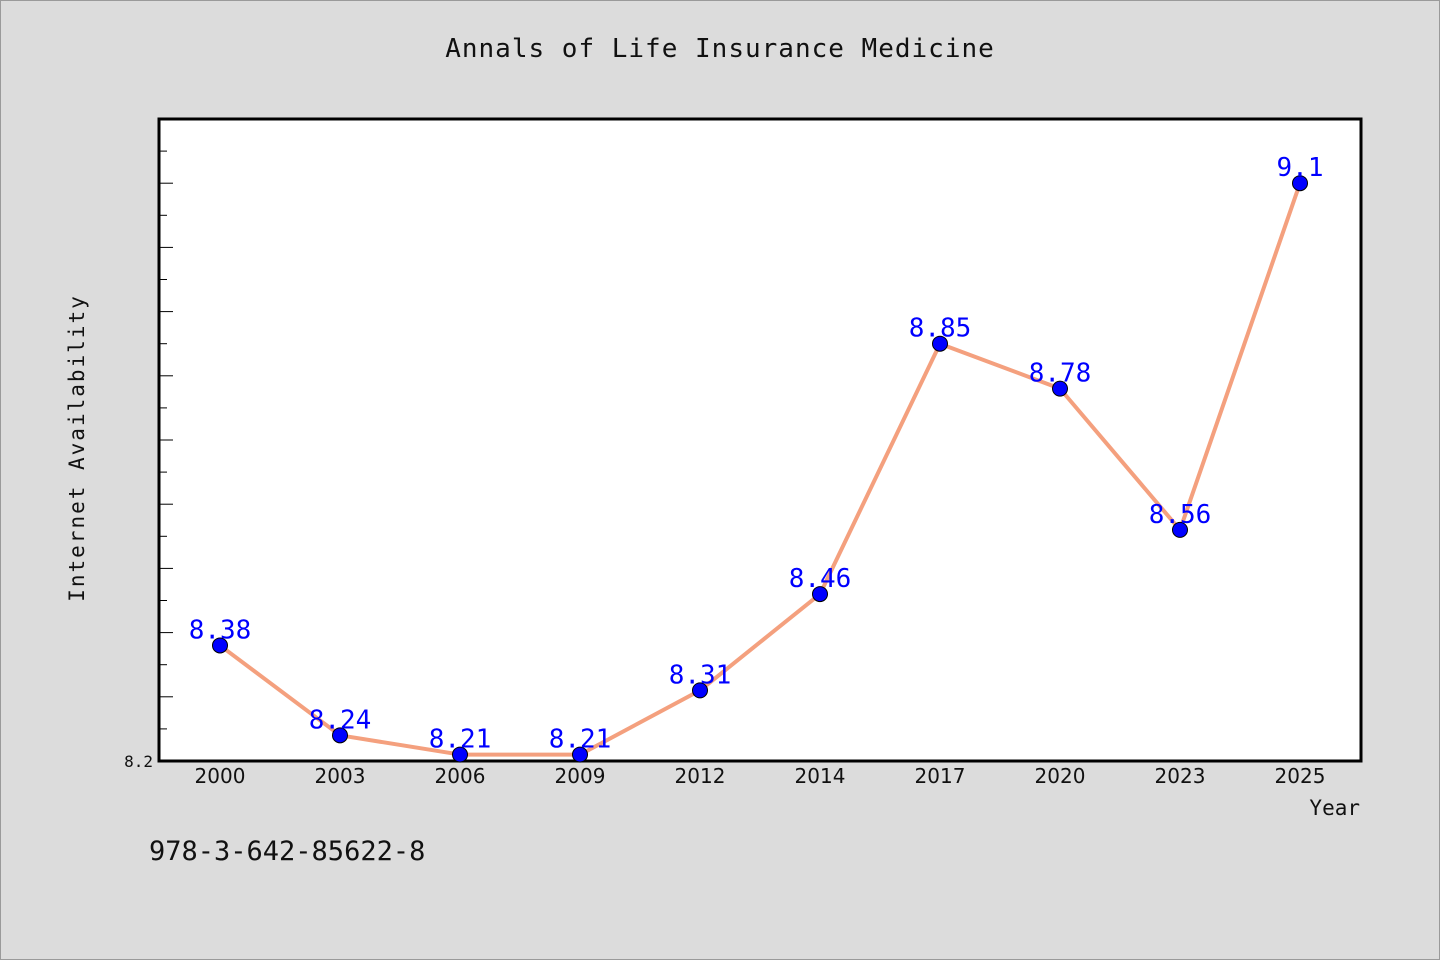 The width and height of the screenshot is (1440, 960). What do you see at coordinates (220, 776) in the screenshot?
I see `x-tick-label: 2000` at bounding box center [220, 776].